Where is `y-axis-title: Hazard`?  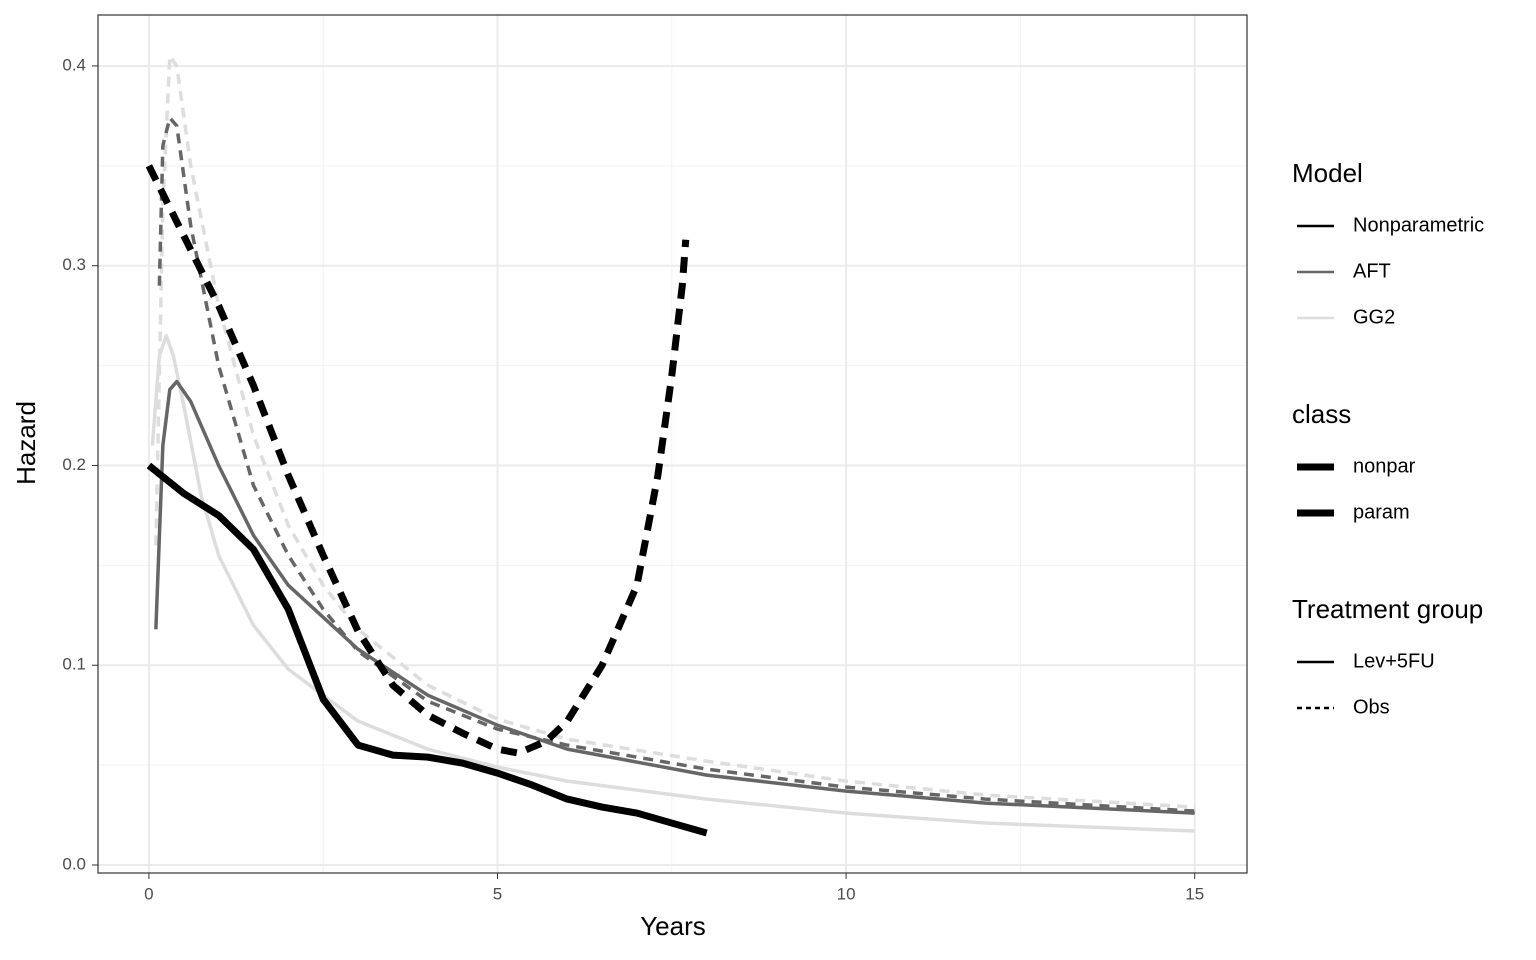
y-axis-title: Hazard is located at coordinates (26, 443).